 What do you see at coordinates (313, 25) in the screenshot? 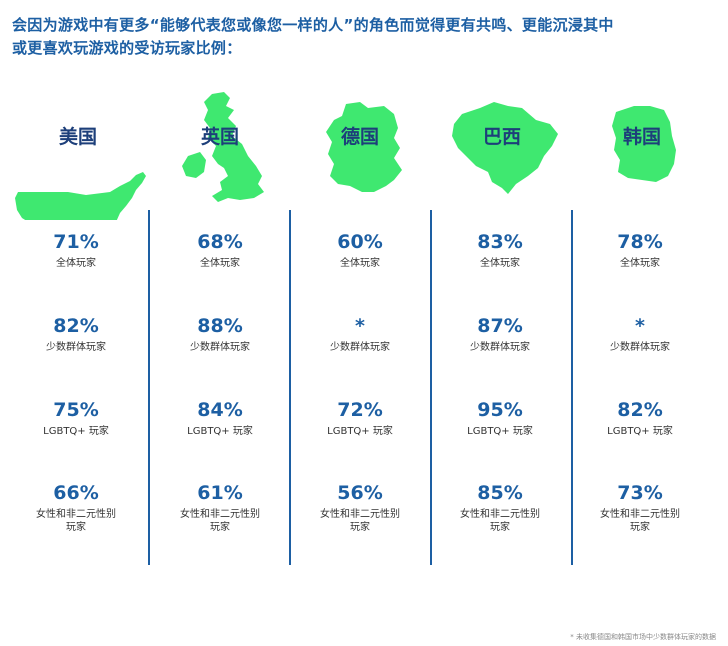
I see `title-line-1: 会因为游戏中有更多“能够代表您或像您一样的人”的角色而觉得更有共鸣、更能沉浸其中` at bounding box center [313, 25].